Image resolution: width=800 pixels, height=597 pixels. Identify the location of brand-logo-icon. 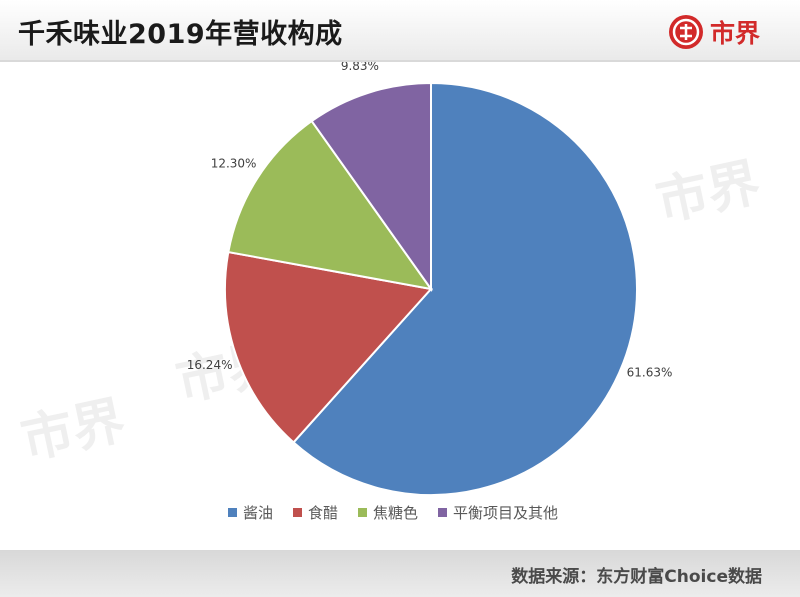
(686, 32).